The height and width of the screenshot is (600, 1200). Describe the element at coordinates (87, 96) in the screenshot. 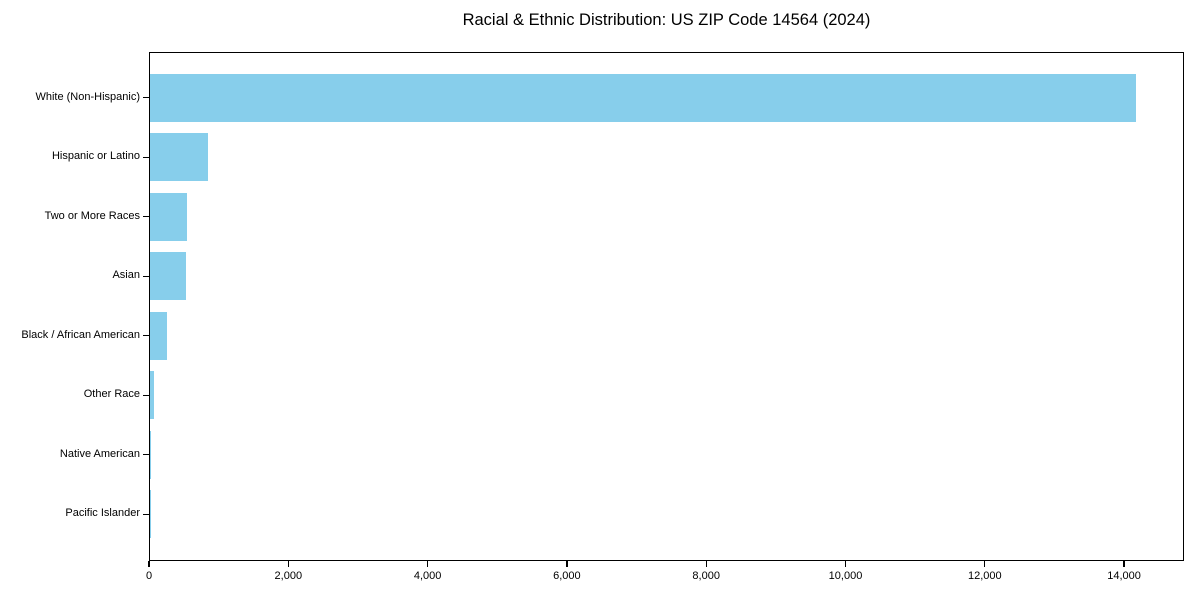

I see `y-tick-label: White (Non-Hispanic)` at that location.